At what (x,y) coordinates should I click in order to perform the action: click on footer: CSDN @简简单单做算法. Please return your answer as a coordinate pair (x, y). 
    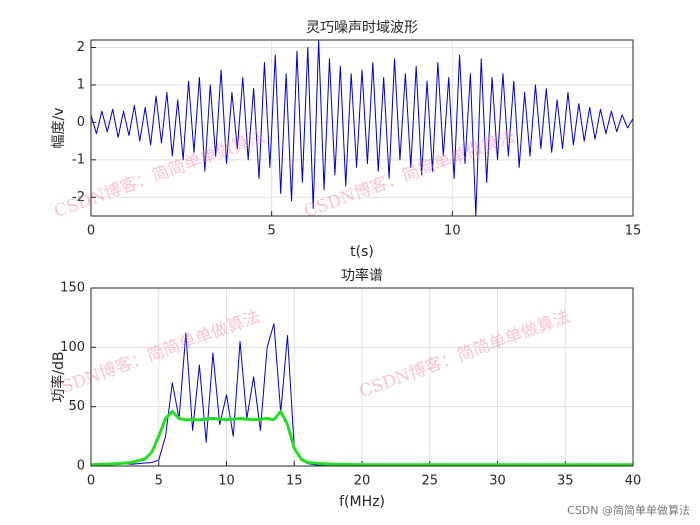
    Looking at the image, I should click on (628, 510).